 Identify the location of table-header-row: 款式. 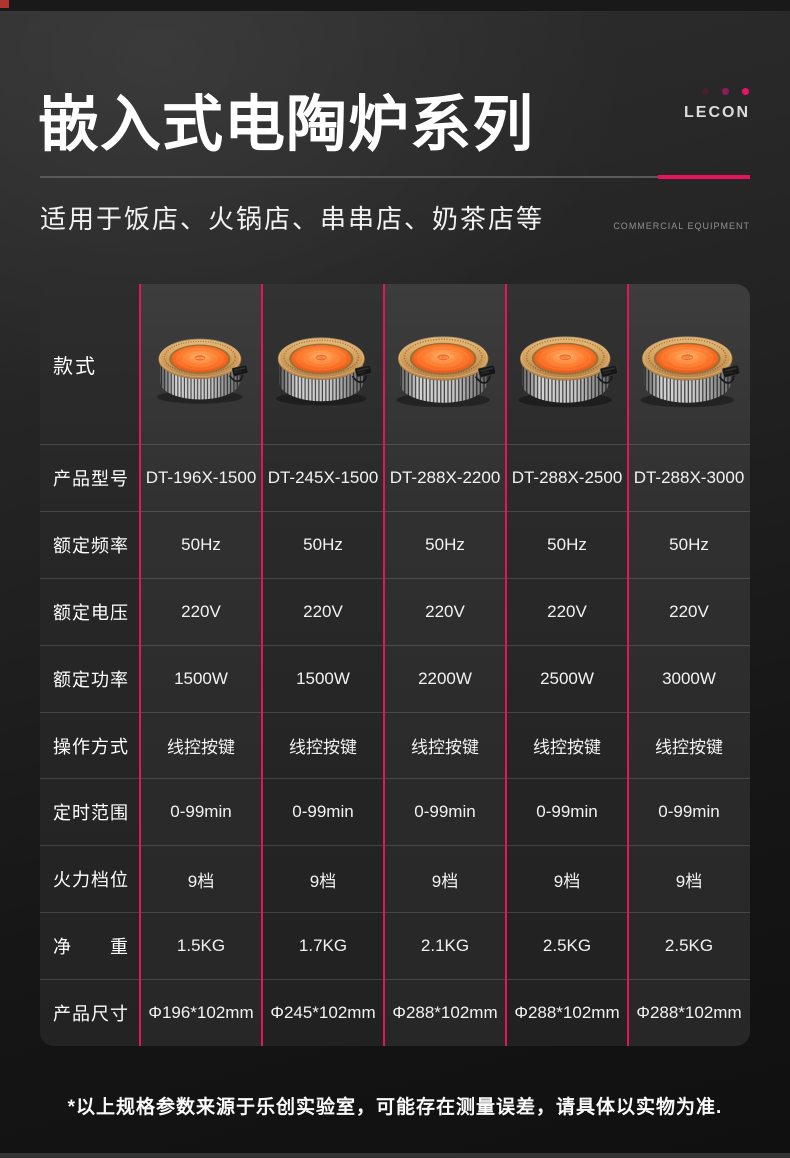
(395, 364).